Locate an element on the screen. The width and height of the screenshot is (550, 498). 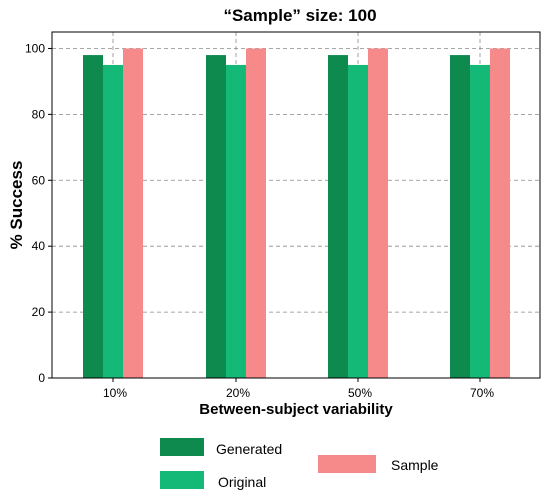
legend-label-generated: Generated is located at coordinates (249, 449).